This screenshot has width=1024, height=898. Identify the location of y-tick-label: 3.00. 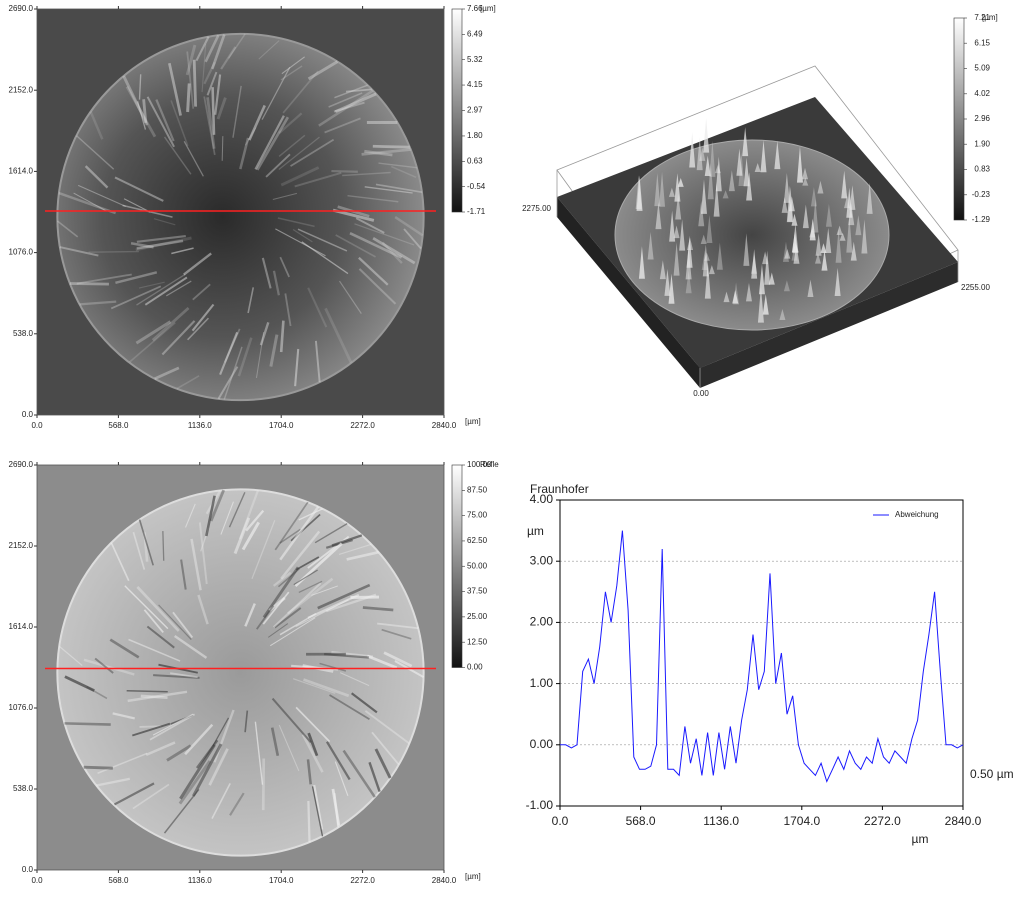
(542, 560).